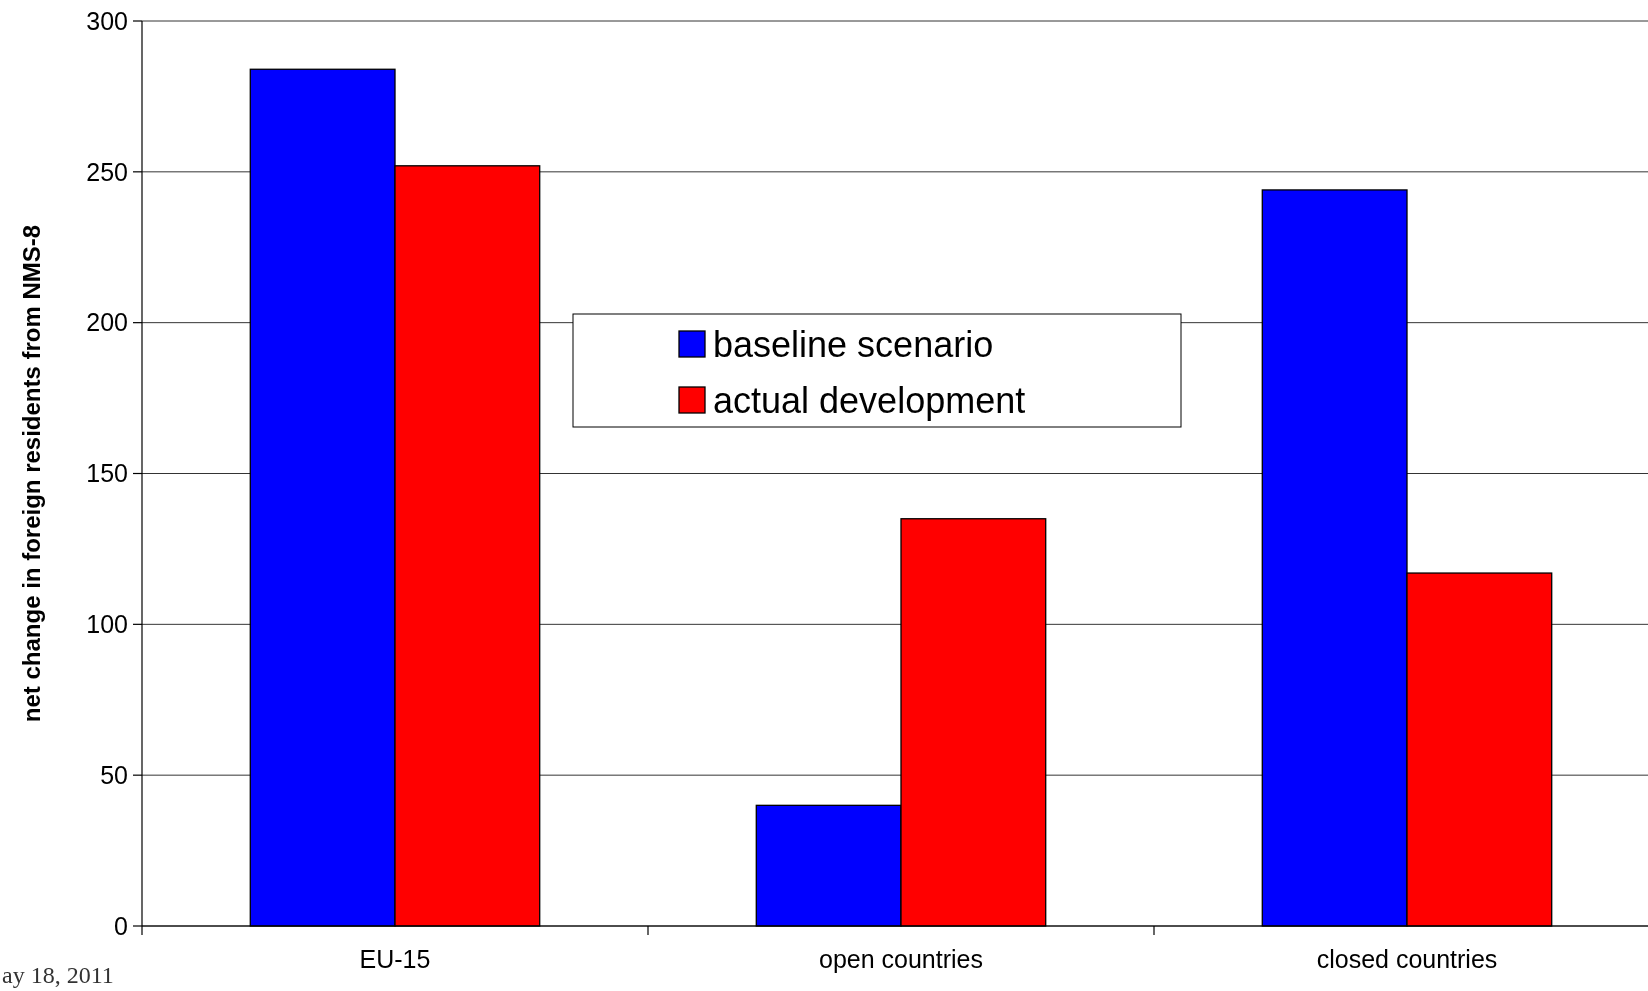 The image size is (1648, 991). I want to click on y-tick-label: 200, so click(107, 322).